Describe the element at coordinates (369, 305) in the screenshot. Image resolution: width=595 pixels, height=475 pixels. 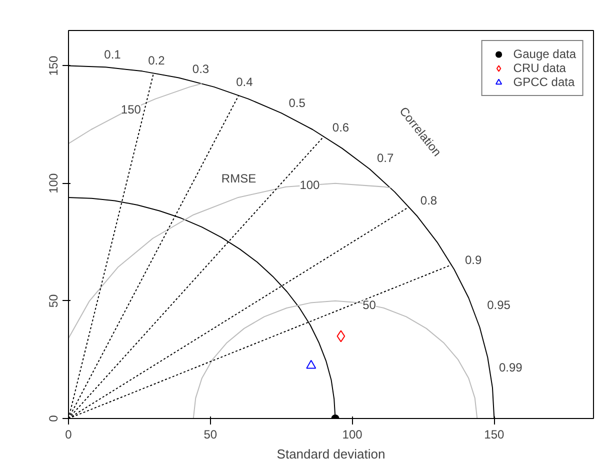
I see `annotation: 50` at that location.